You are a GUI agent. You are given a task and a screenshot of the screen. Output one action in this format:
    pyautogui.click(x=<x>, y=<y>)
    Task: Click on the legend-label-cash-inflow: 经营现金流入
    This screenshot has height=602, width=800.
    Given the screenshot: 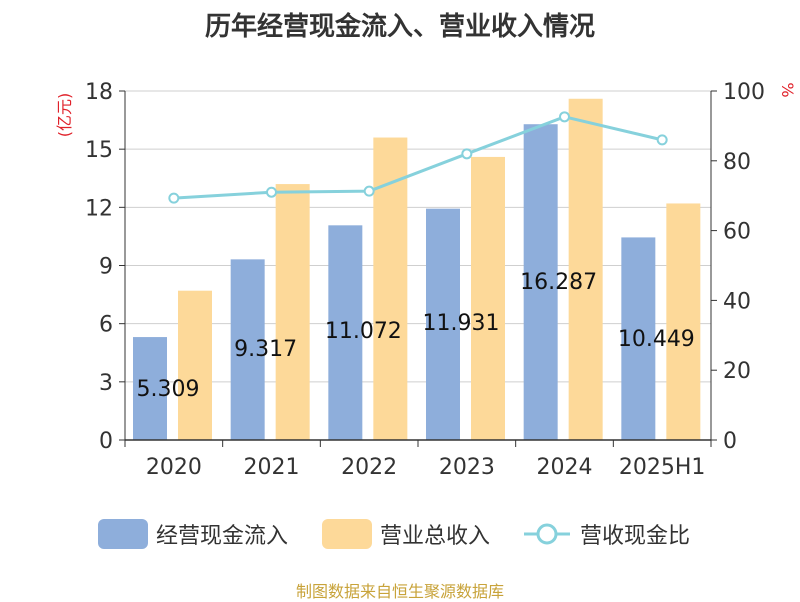 What is the action you would take?
    pyautogui.click(x=222, y=536)
    